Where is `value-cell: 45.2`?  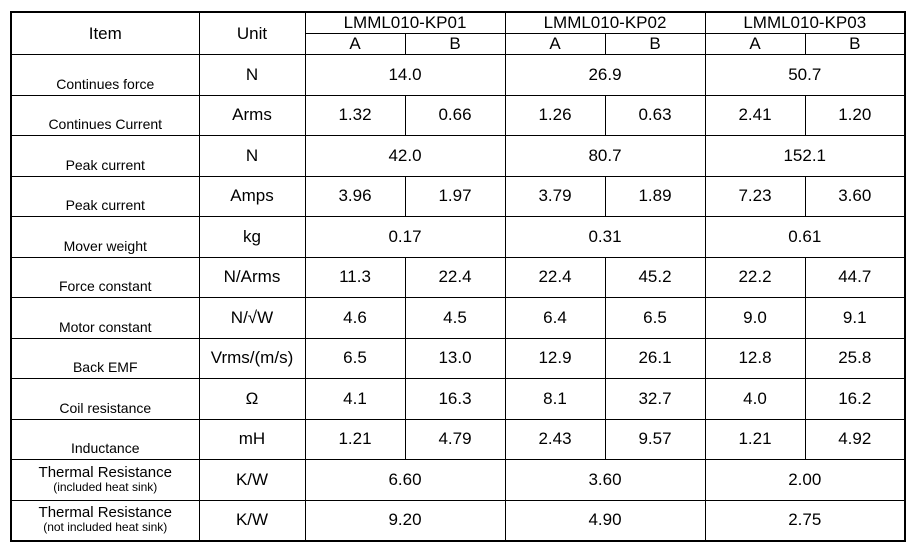
value-cell: 45.2 is located at coordinates (655, 277).